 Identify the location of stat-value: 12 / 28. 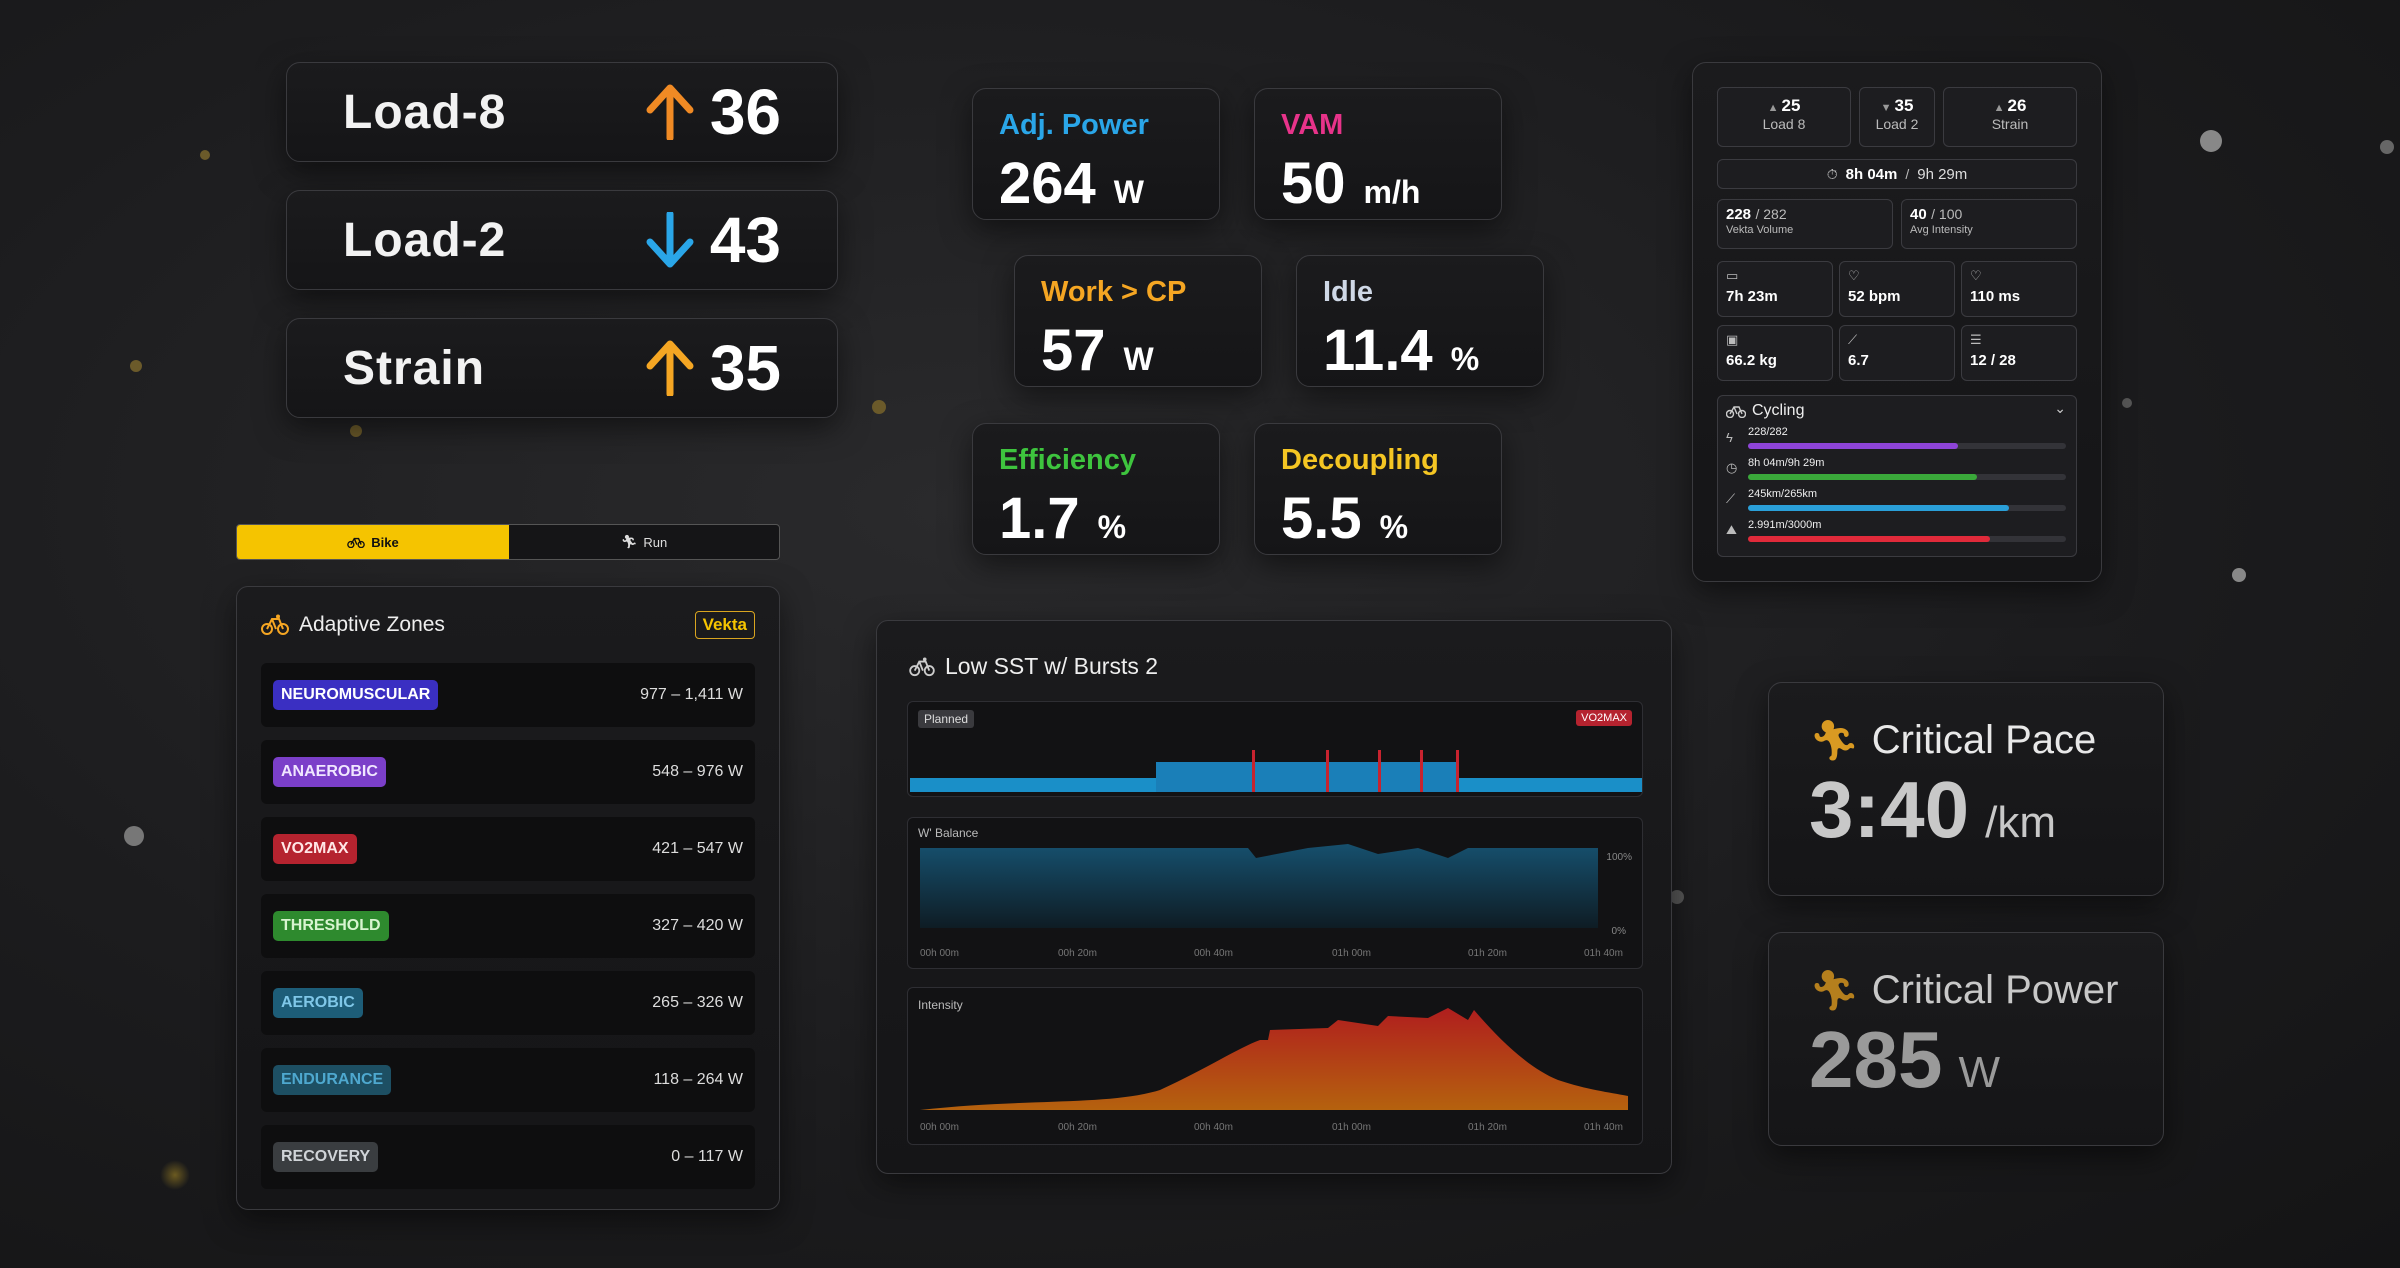
(1993, 360).